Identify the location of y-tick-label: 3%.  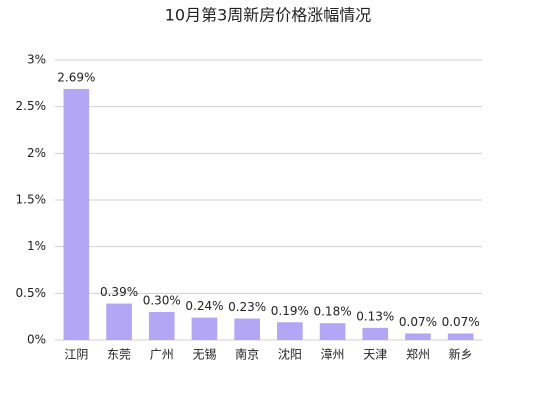
(36, 60).